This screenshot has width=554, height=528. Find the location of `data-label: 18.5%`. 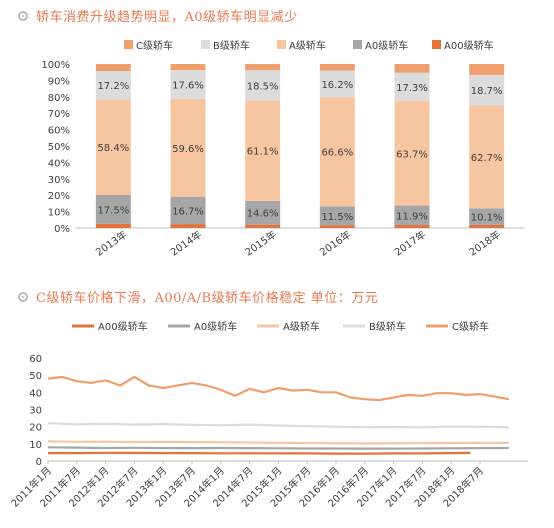

data-label: 18.5% is located at coordinates (263, 86).